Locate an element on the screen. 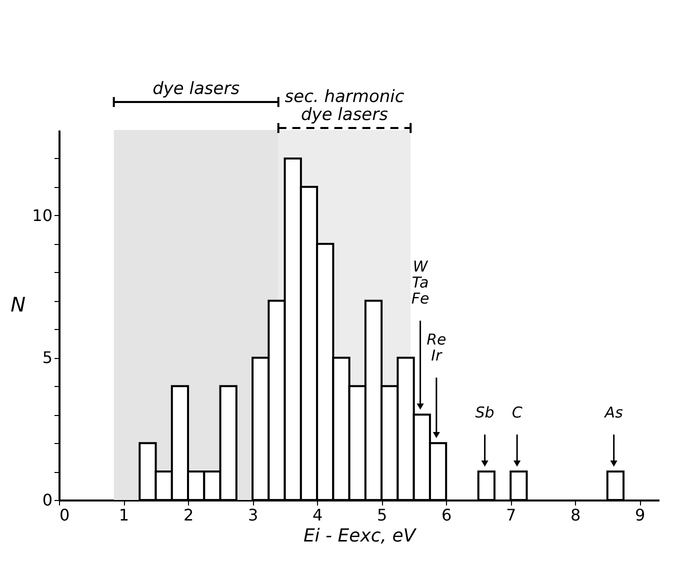 The height and width of the screenshot is (569, 688). x-tick-label: 8 is located at coordinates (575, 515).